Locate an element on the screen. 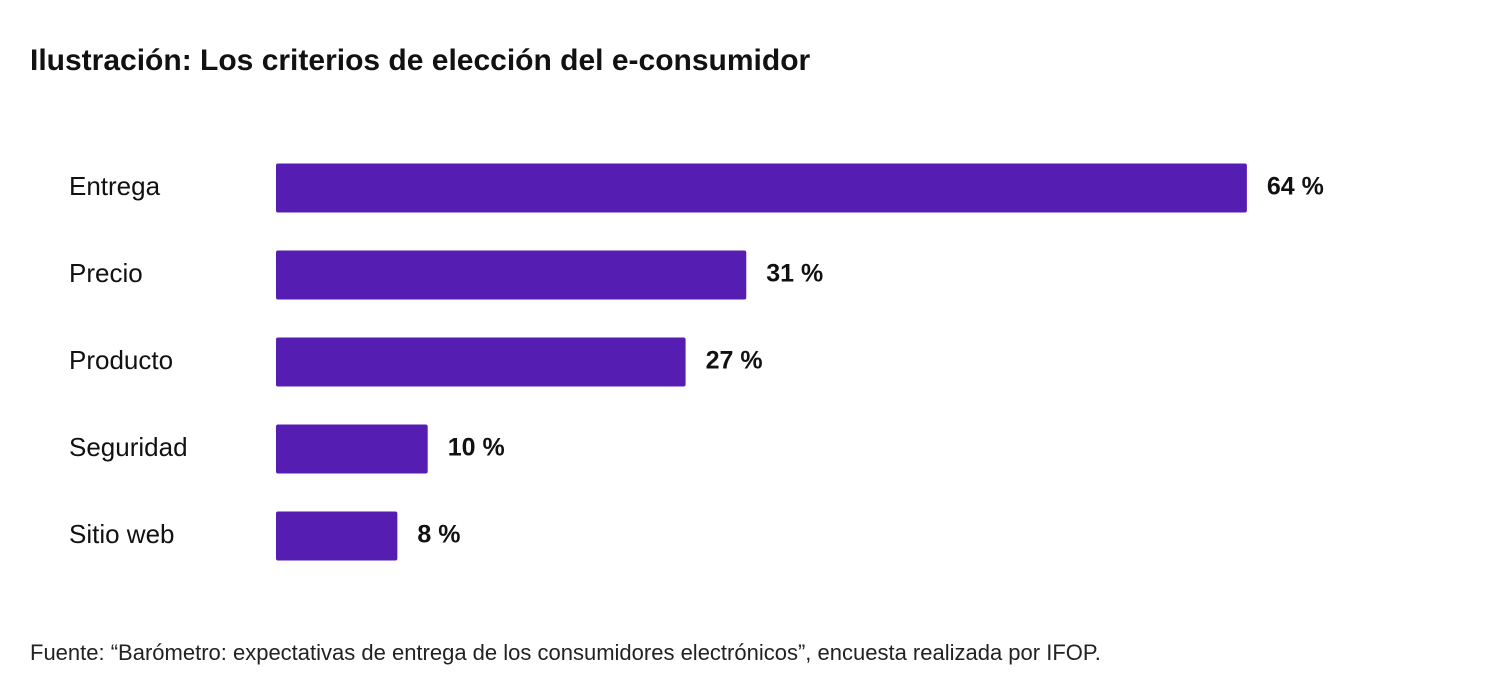 This screenshot has height=694, width=1505. category-label: Seguridad is located at coordinates (128, 447).